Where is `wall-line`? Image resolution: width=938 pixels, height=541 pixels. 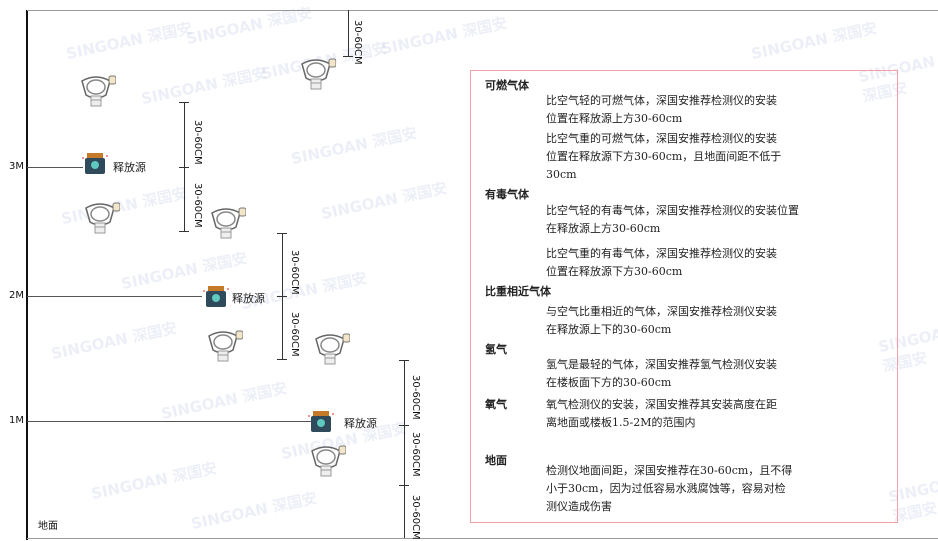 wall-line is located at coordinates (27, 275).